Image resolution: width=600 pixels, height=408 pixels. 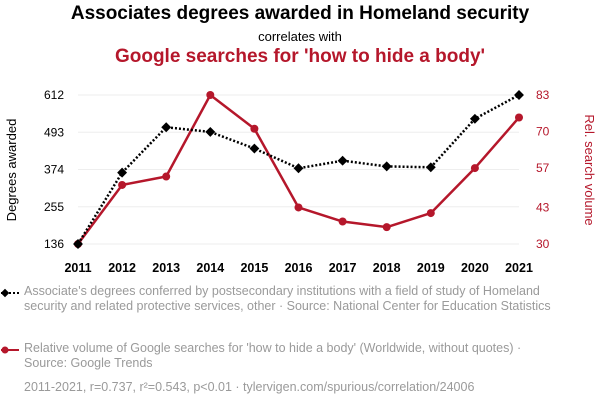 I want to click on x-tick-label: 2013, so click(x=166, y=268).